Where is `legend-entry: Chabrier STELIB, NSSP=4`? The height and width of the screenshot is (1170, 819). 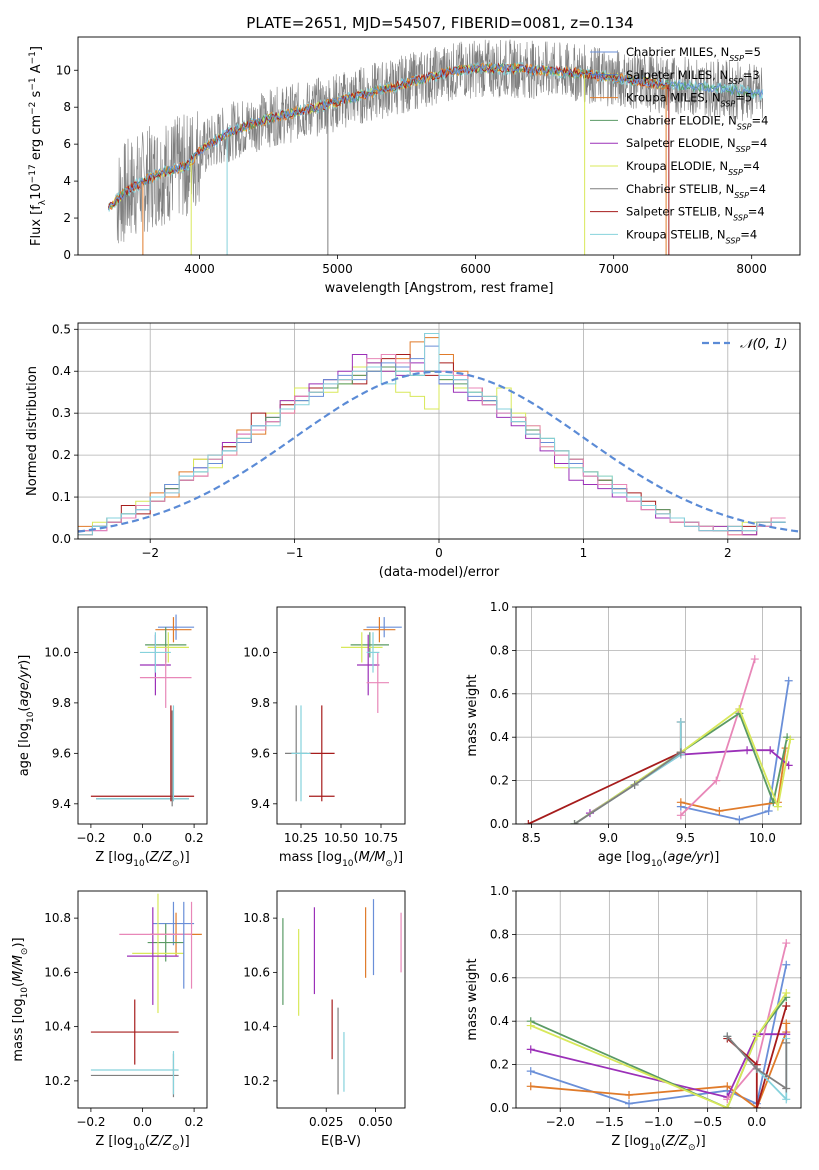 legend-entry: Chabrier STELIB, NSSP=4 is located at coordinates (696, 191).